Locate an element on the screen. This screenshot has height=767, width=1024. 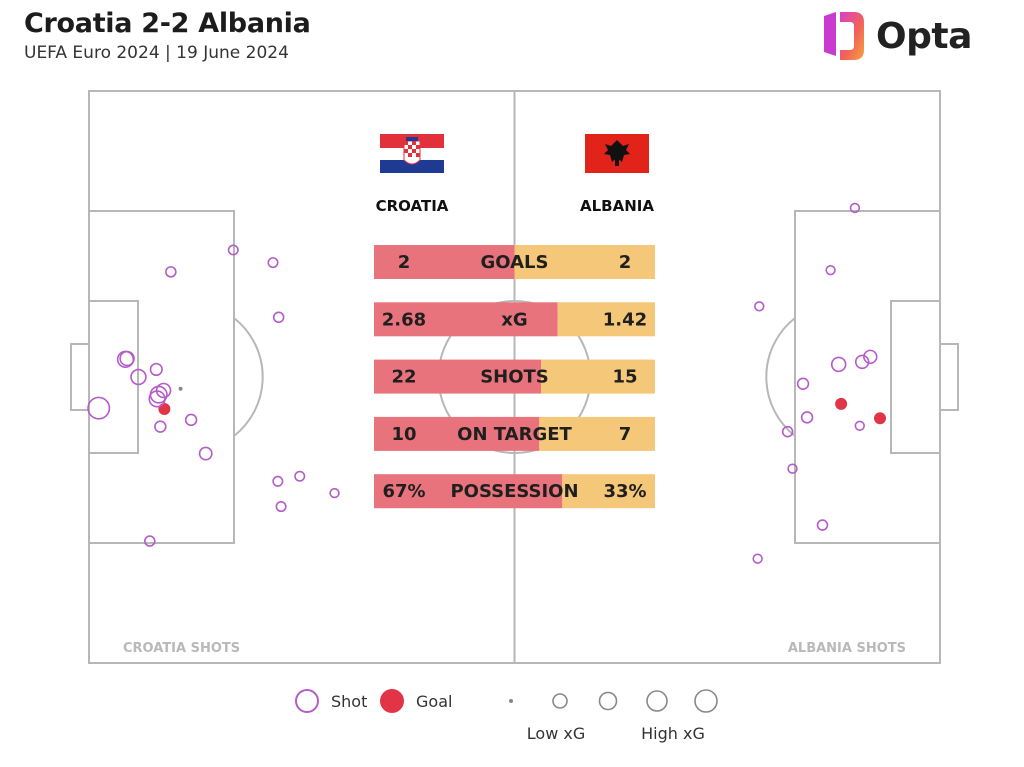
stat-home-value-3: 10 is located at coordinates (403, 434).